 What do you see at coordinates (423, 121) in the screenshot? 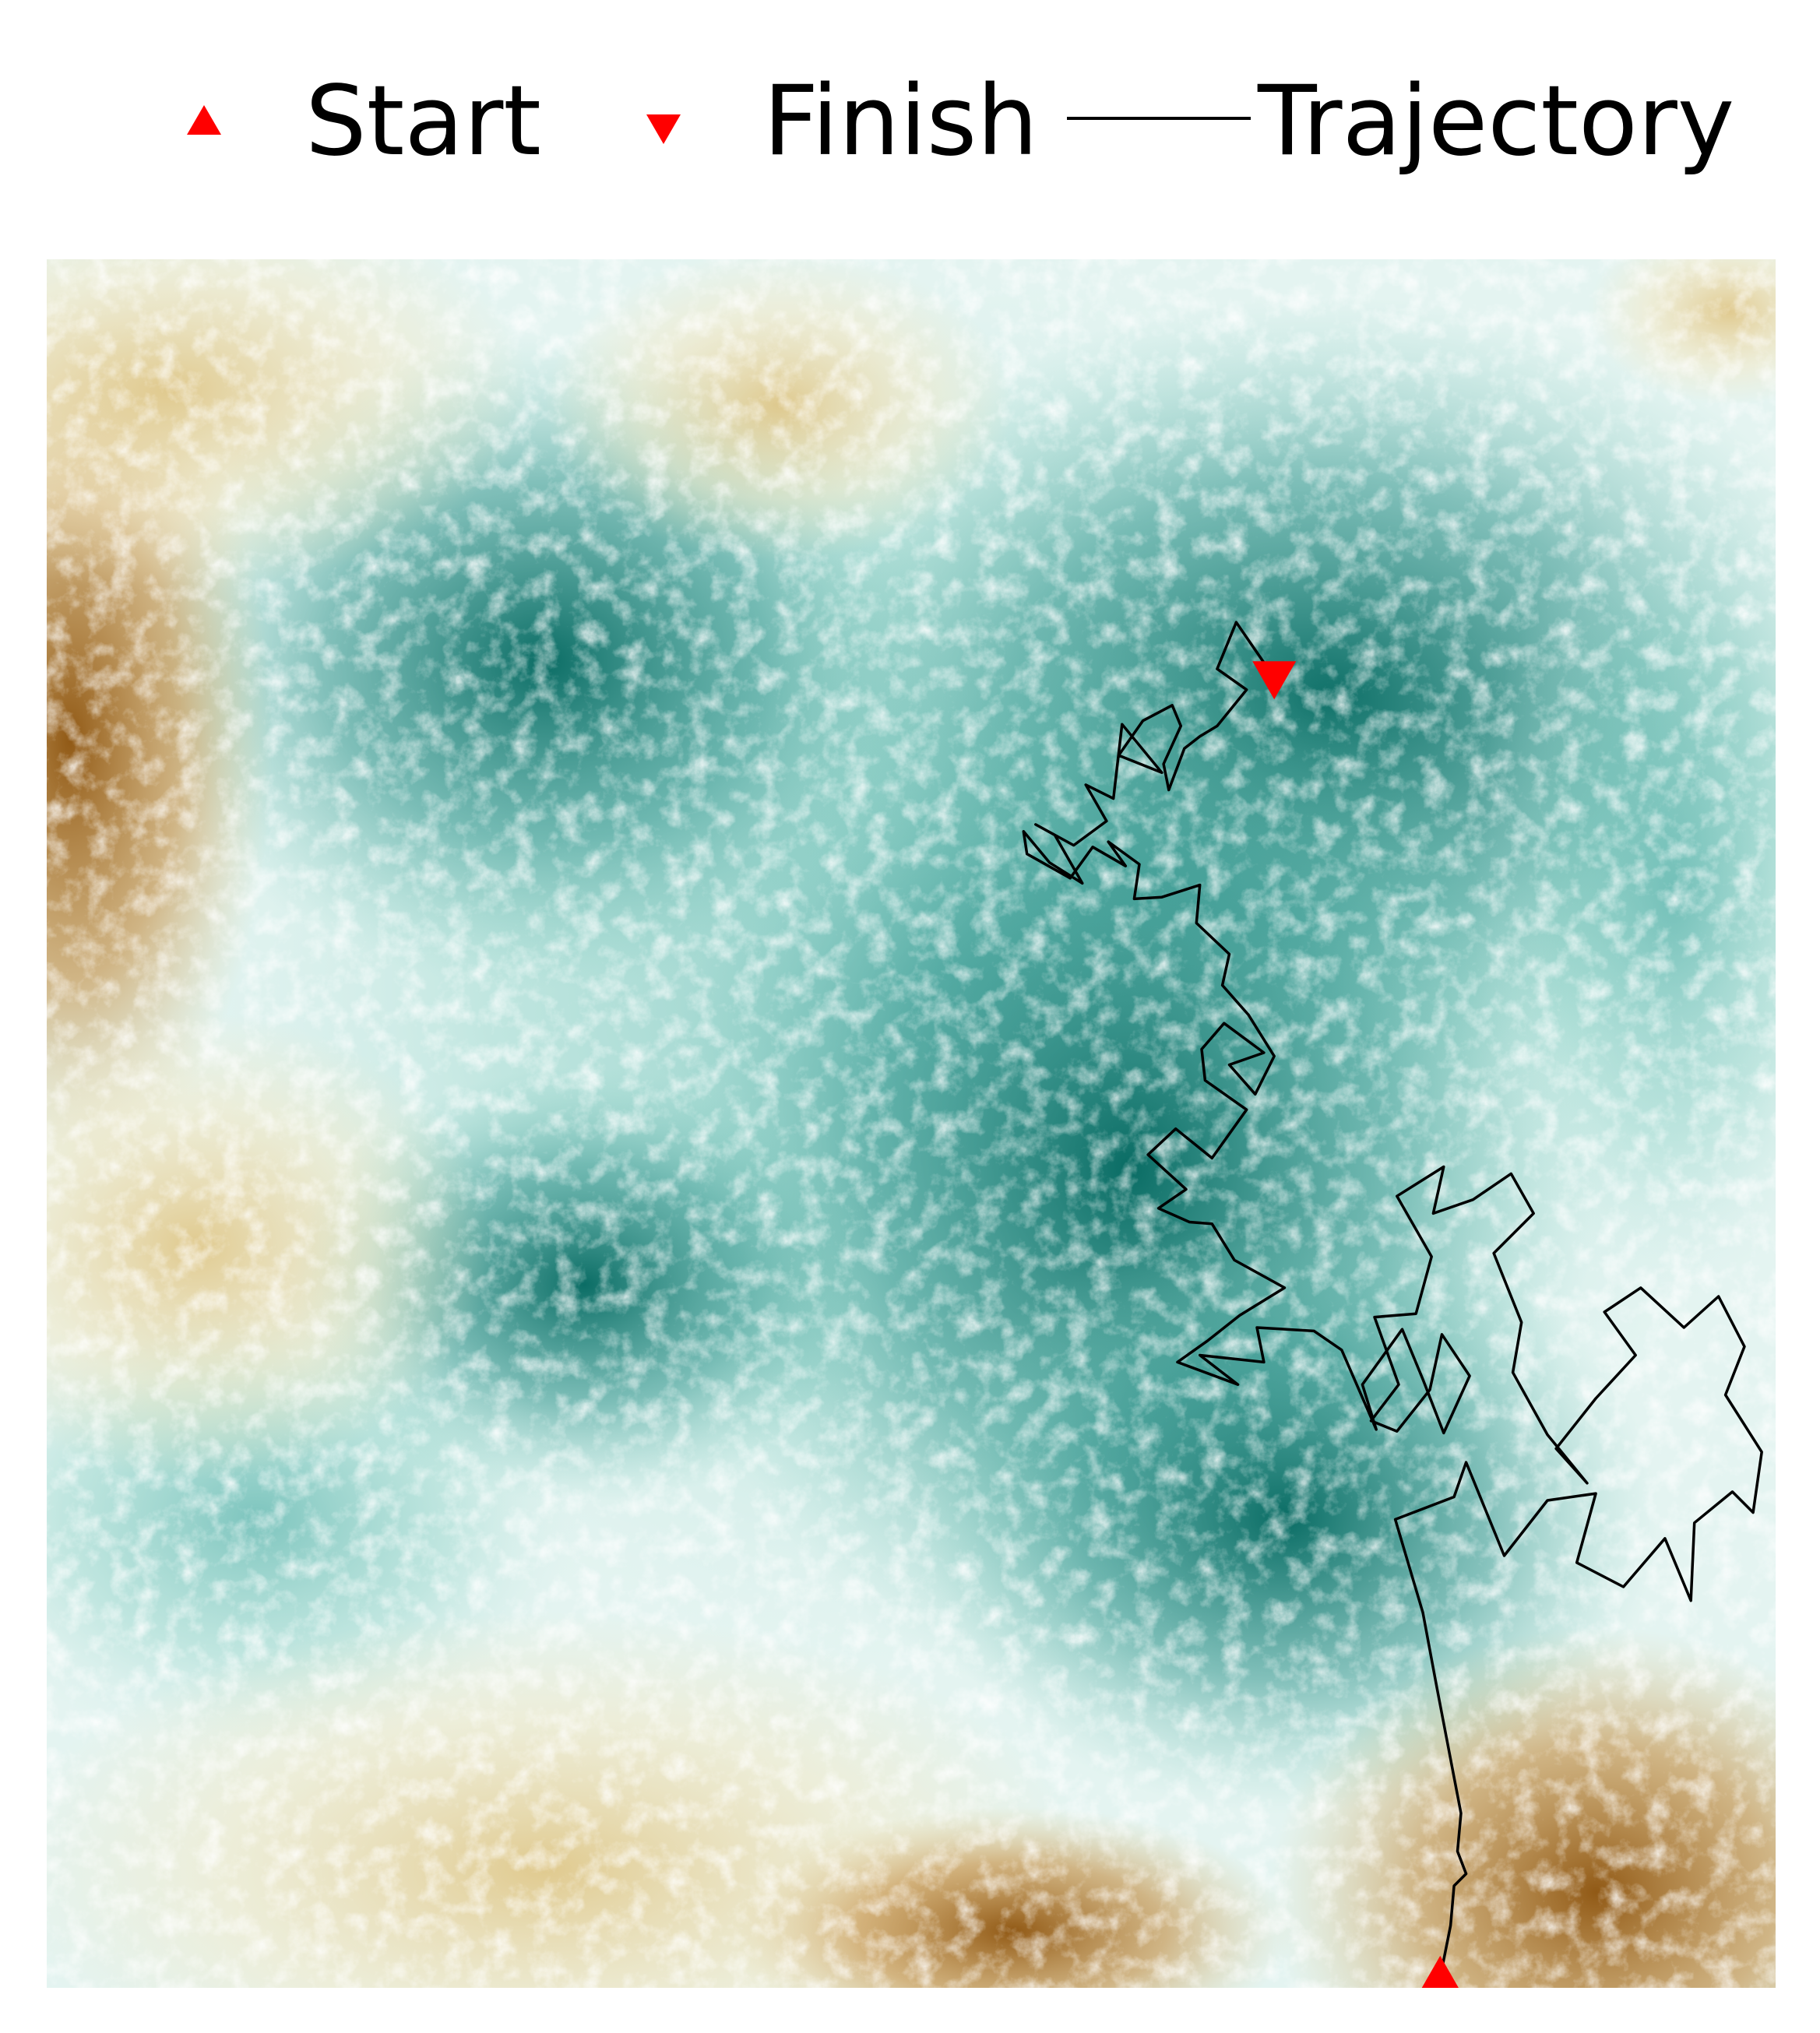
I see `start-legend-label: Start` at bounding box center [423, 121].